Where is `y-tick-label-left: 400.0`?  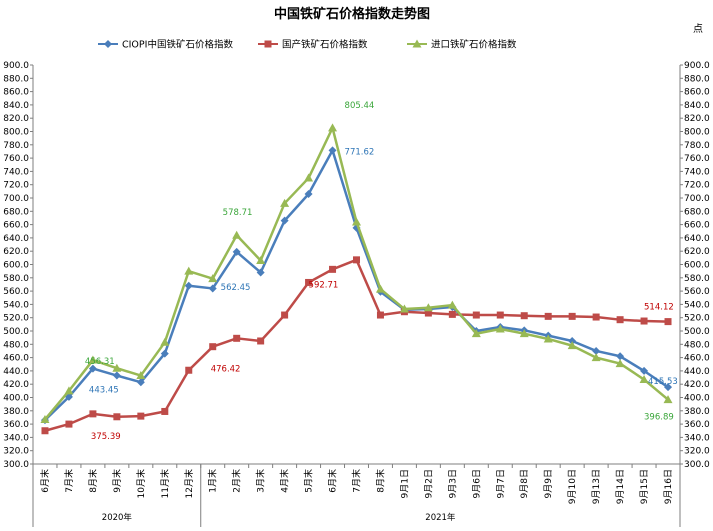
y-tick-label-left: 400.0 is located at coordinates (16, 399).